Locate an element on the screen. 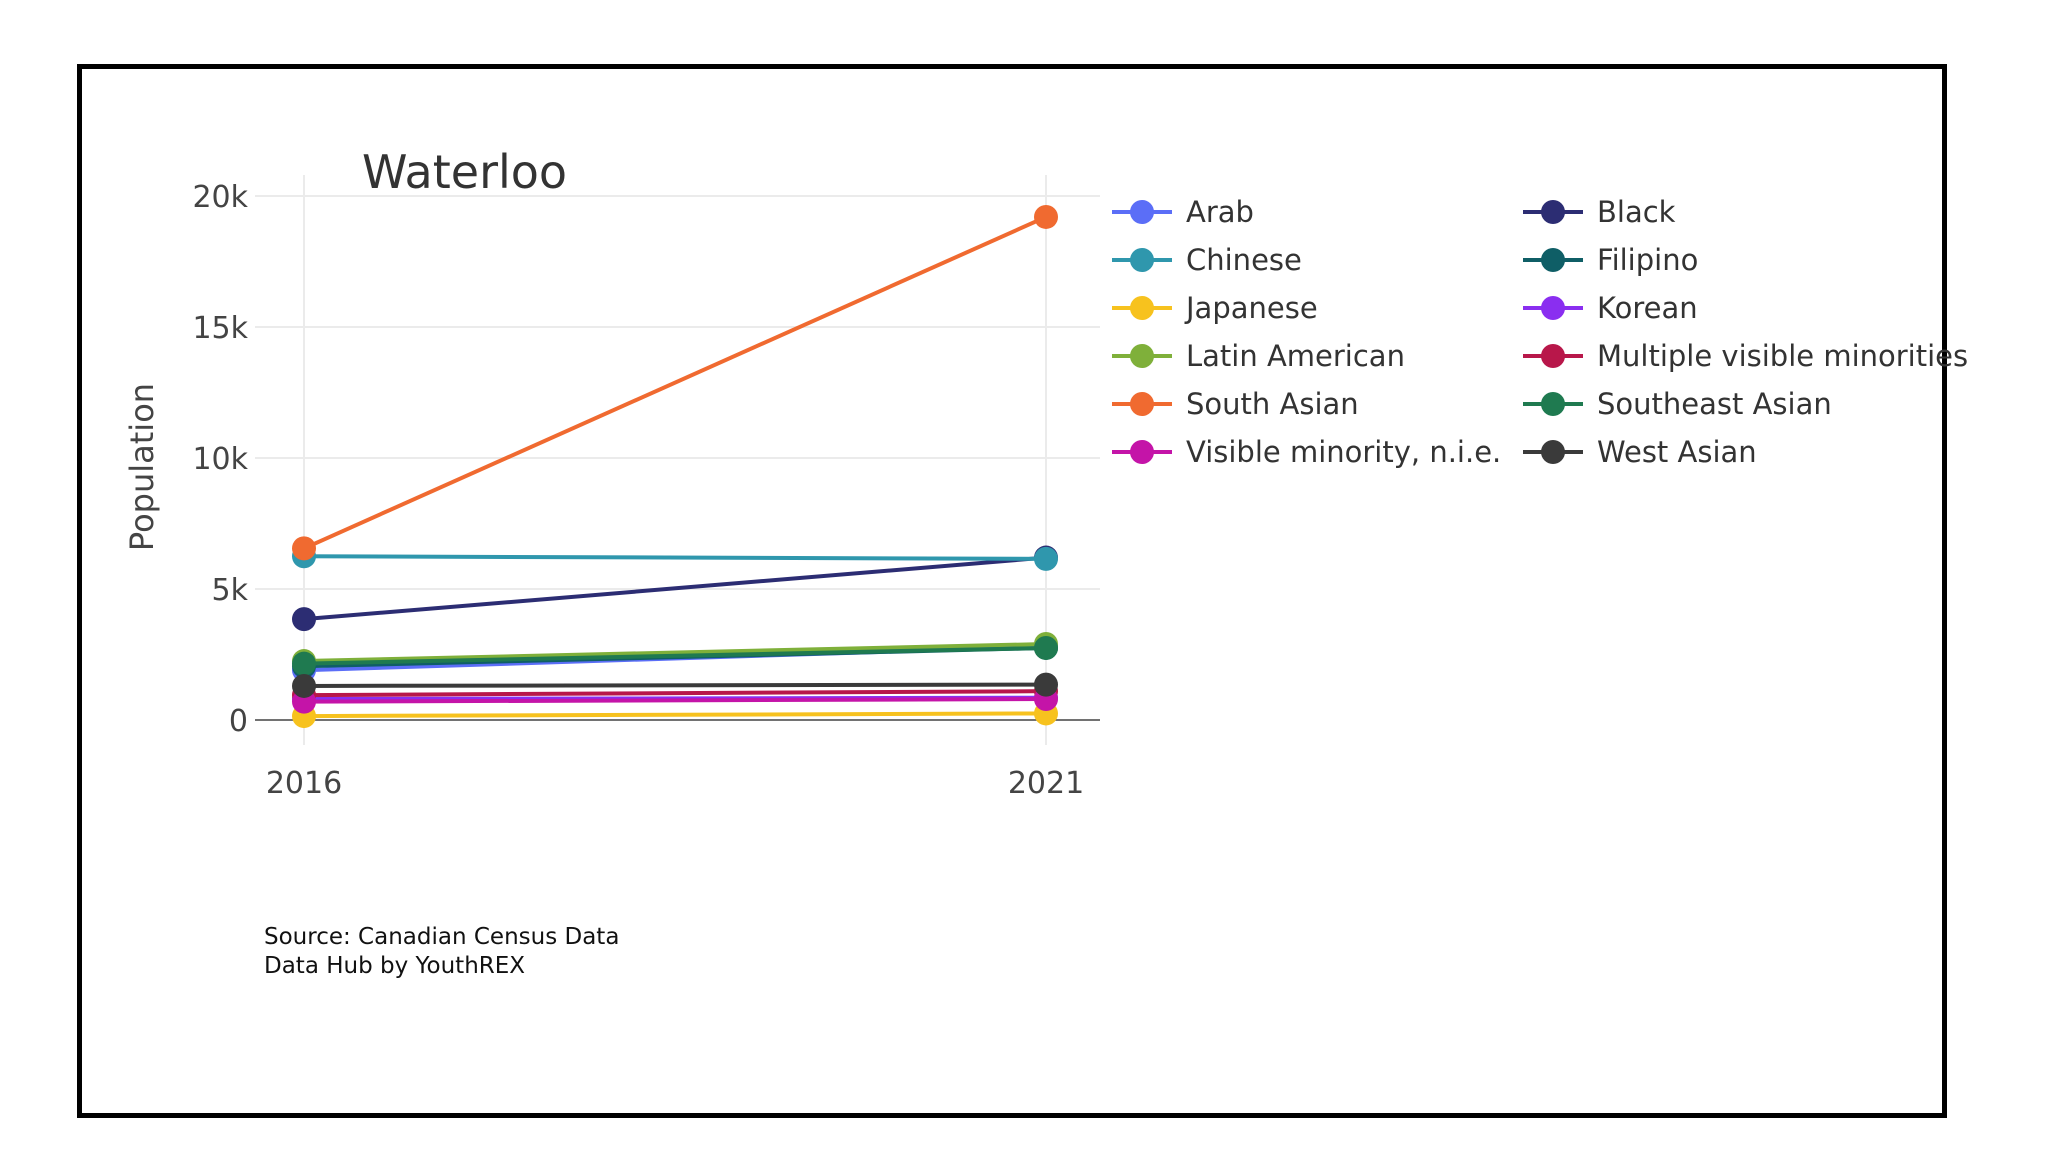 The height and width of the screenshot is (1152, 2048). legend-label: Southeast Asian is located at coordinates (1714, 404).